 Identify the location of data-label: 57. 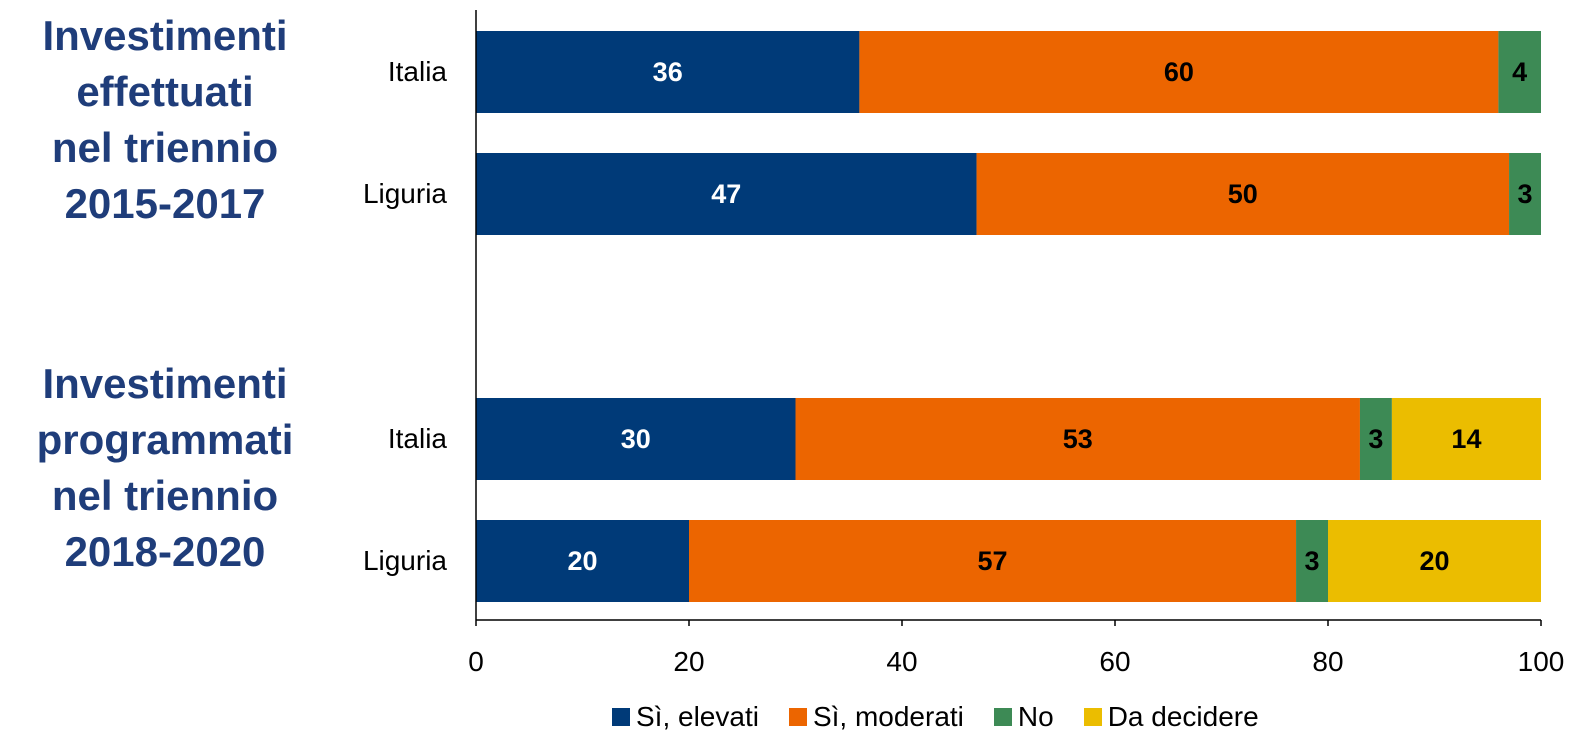
(993, 561).